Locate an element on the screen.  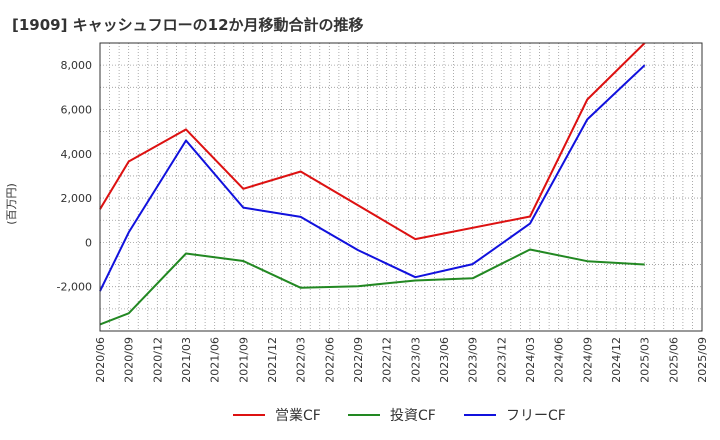
x-tick-label: 2021/09 is located at coordinates (243, 360).